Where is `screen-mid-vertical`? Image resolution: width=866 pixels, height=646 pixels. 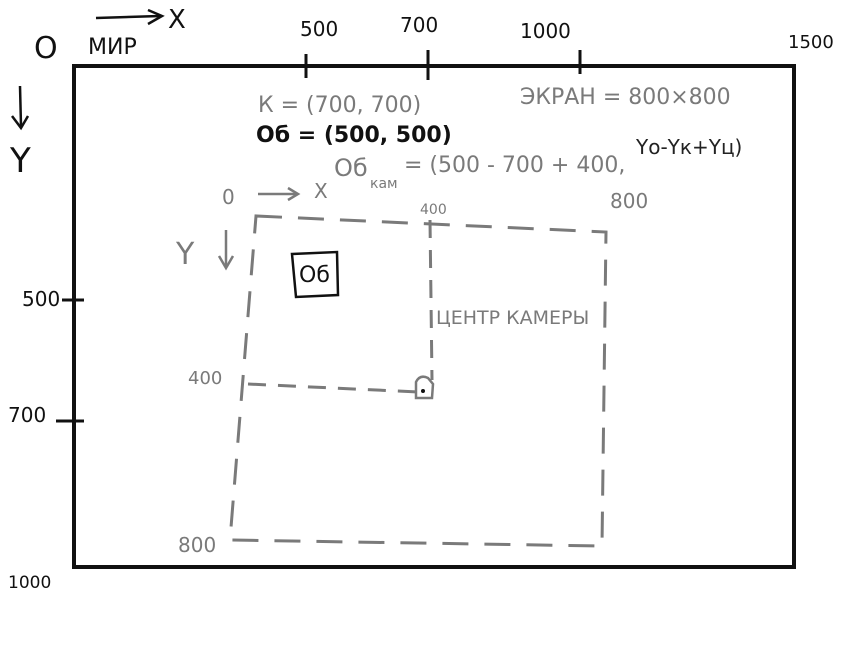 screen-mid-vertical is located at coordinates (431, 300).